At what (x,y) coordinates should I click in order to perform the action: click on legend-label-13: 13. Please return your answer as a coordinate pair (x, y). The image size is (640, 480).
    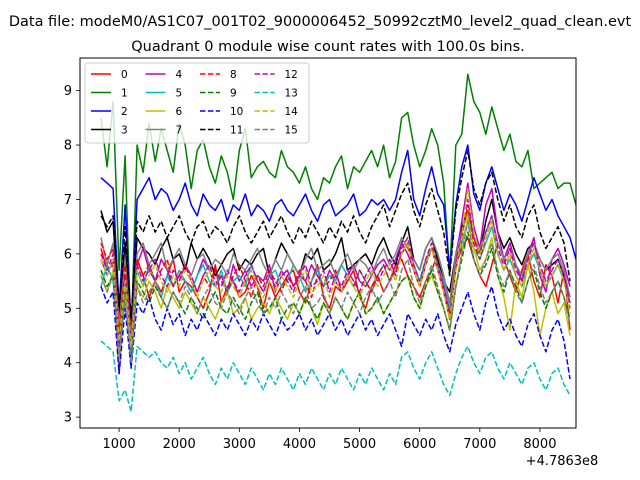
    Looking at the image, I should click on (291, 94).